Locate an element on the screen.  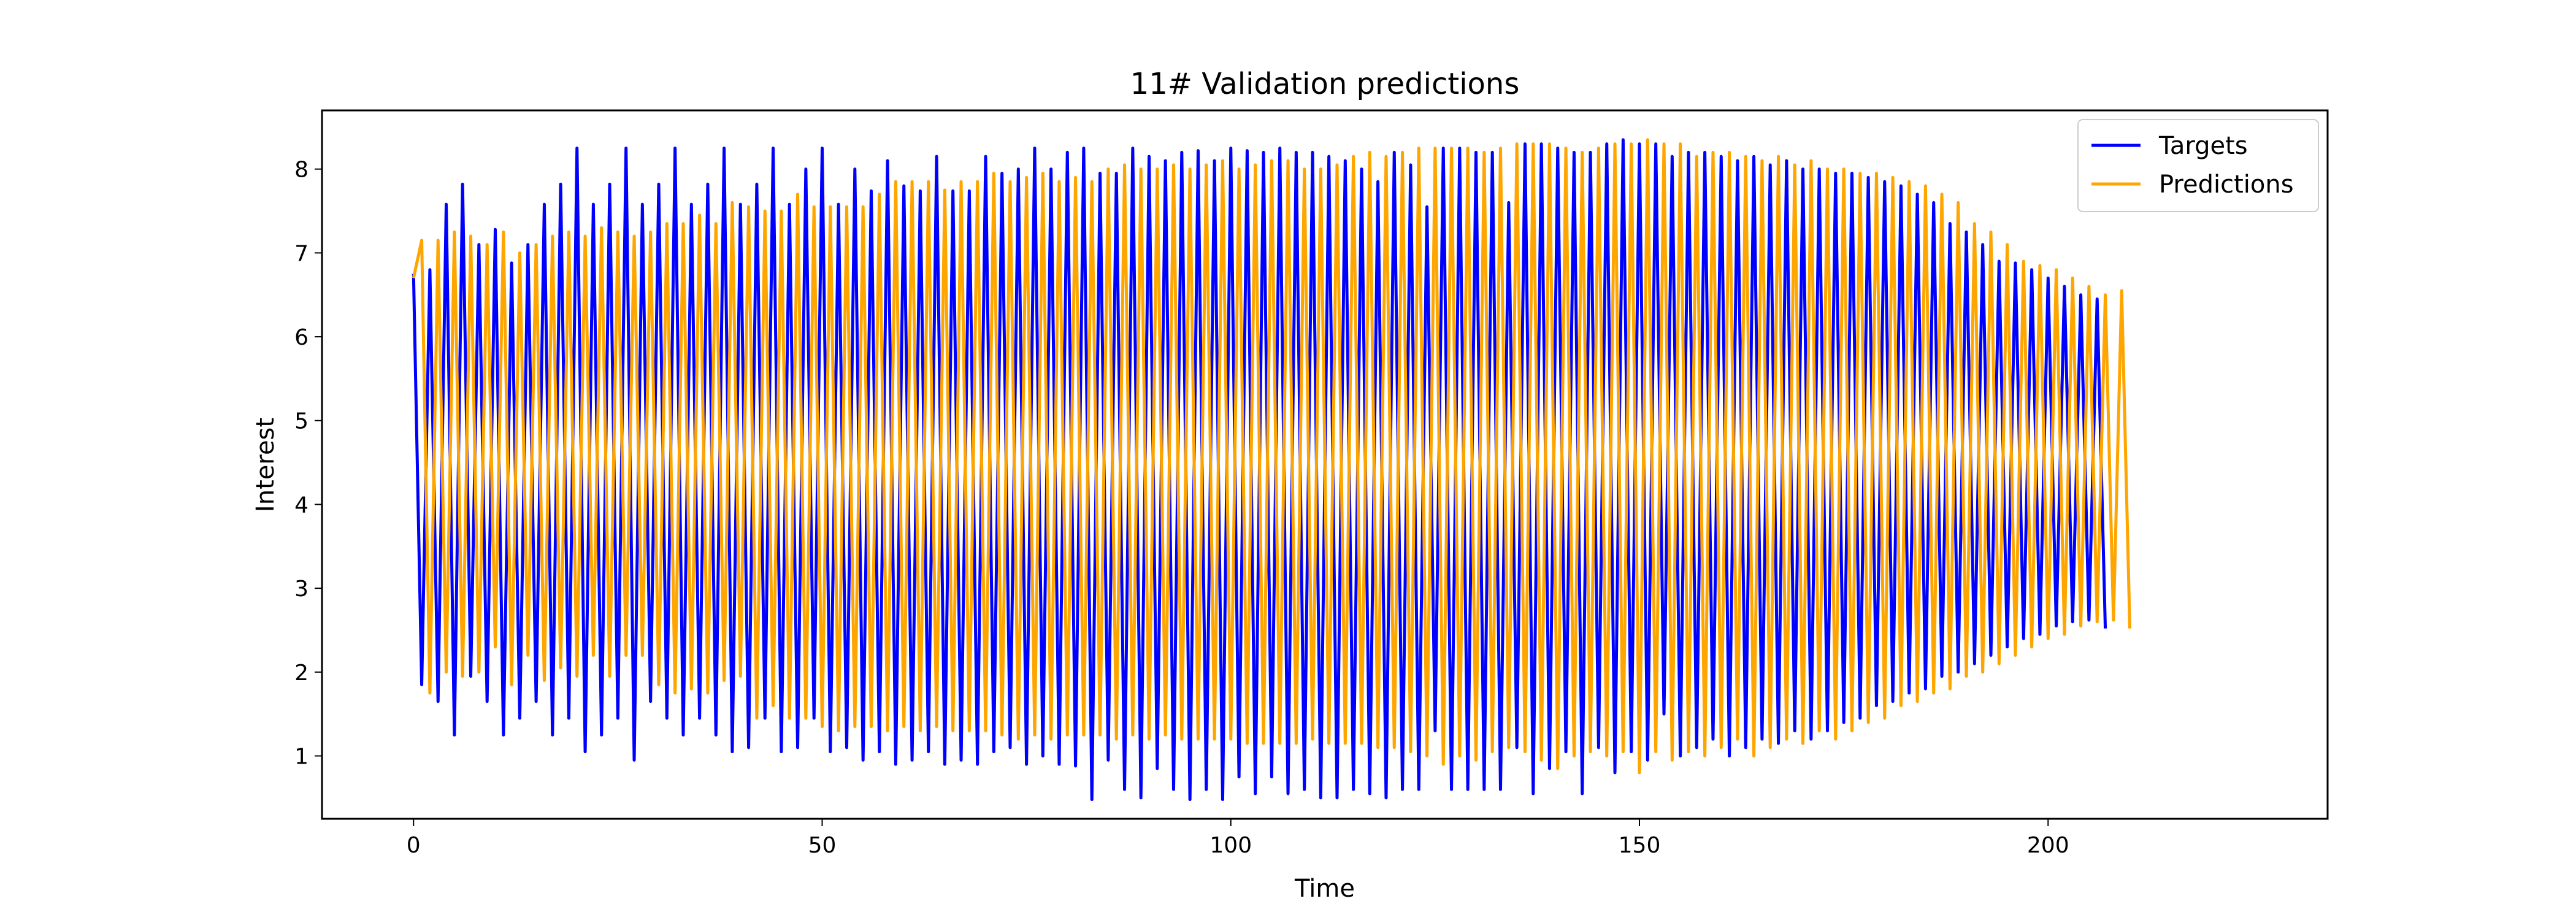
y-tick-label: 5 is located at coordinates (301, 421).